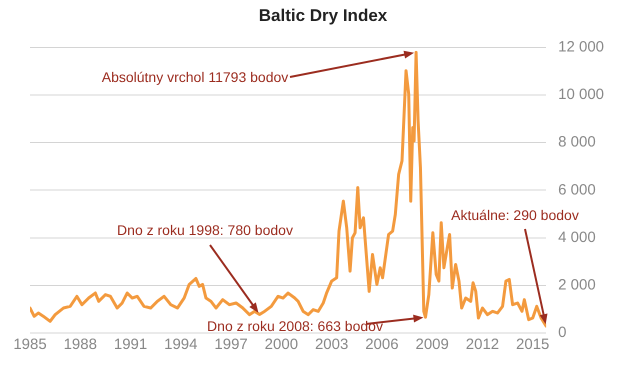 Image resolution: width=620 pixels, height=389 pixels. Describe the element at coordinates (205, 230) in the screenshot. I see `annotation: Dno z roku 1998: 780 bodov` at that location.